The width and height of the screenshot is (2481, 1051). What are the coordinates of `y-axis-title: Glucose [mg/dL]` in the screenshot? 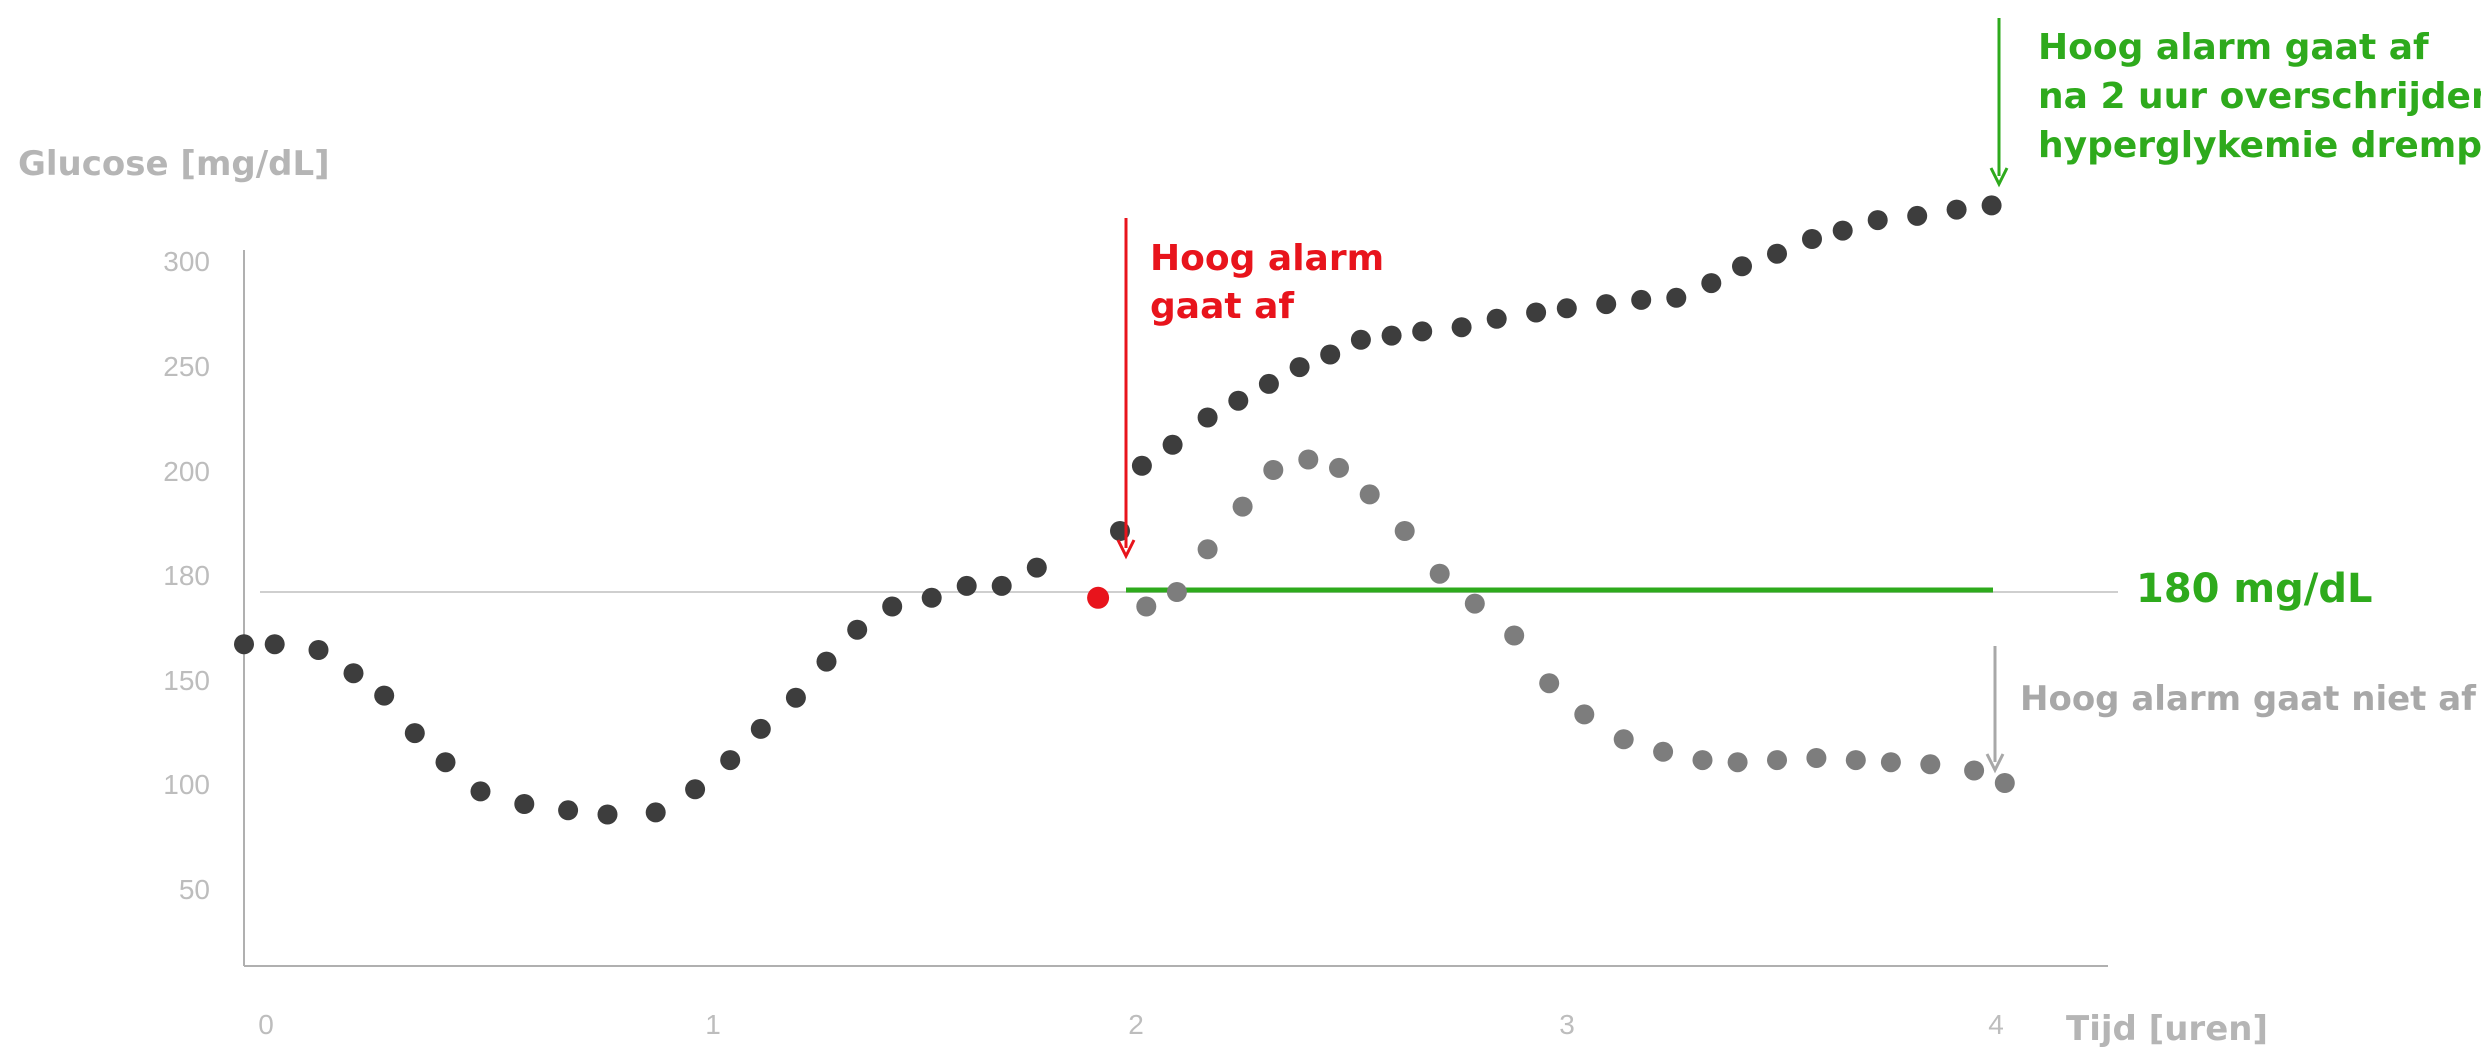 It's located at (174, 164).